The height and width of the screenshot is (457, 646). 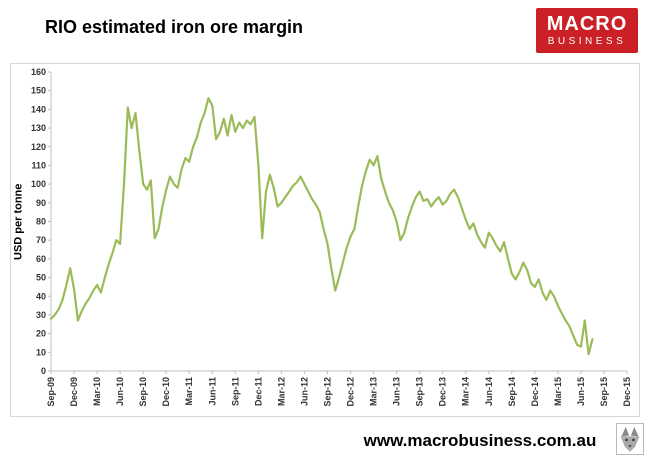 I want to click on x-tick-label: Mar-12, so click(x=281, y=391).